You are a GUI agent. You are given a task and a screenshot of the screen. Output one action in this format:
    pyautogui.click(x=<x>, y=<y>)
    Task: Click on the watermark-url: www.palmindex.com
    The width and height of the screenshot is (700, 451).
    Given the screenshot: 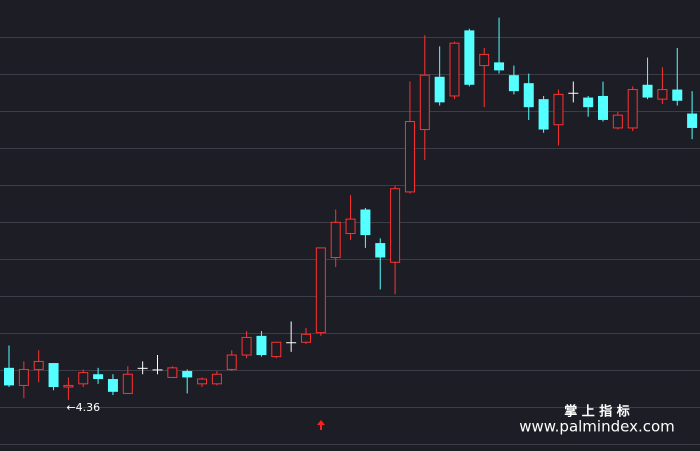 What is the action you would take?
    pyautogui.click(x=597, y=427)
    